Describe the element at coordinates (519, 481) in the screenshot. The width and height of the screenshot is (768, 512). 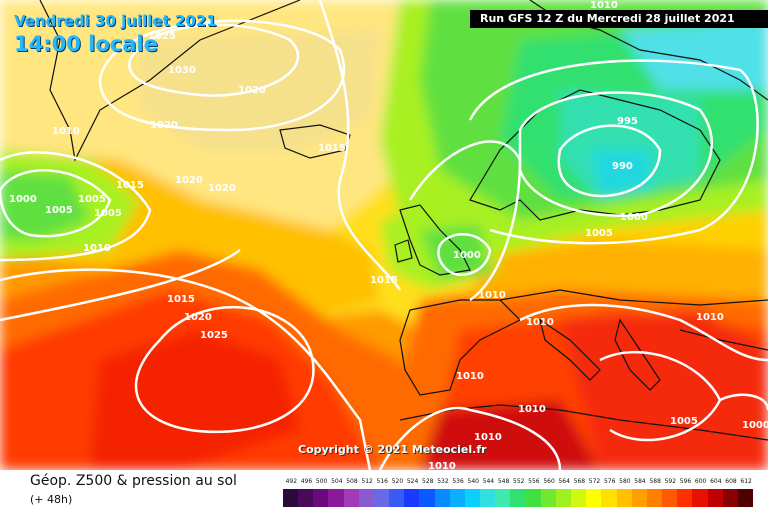
I see `scale-tick-label: 552` at that location.